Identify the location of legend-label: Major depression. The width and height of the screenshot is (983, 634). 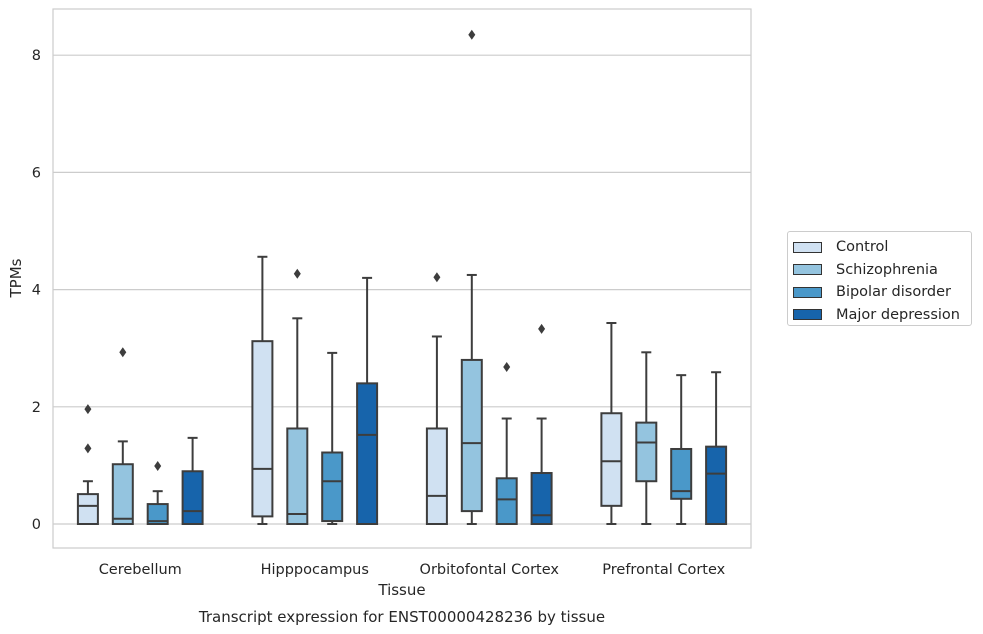
(898, 314).